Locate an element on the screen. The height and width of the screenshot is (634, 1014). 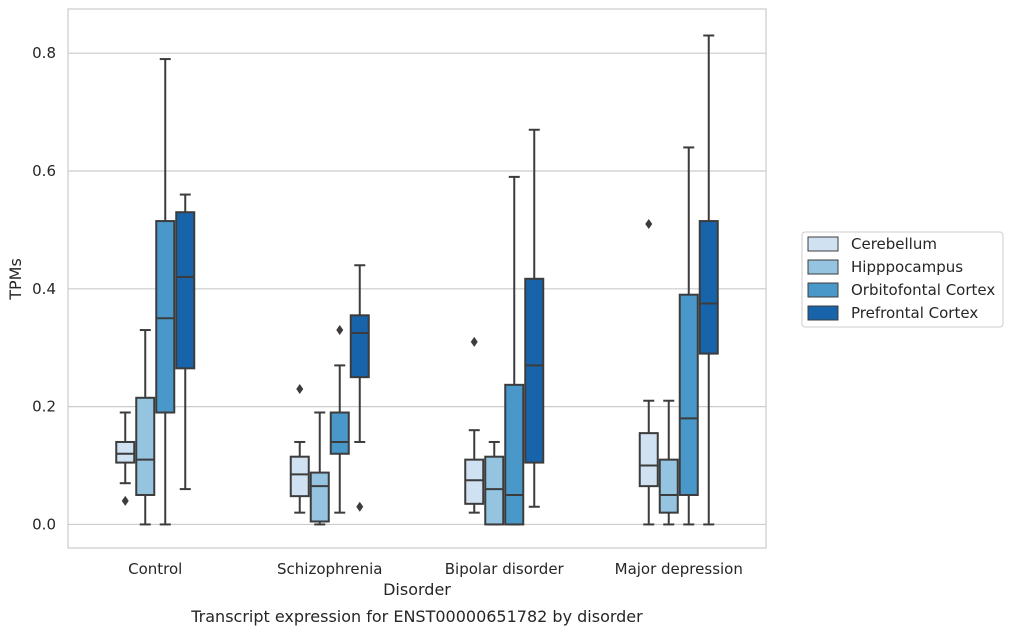
legend-entry: Orbitofontal Cortex is located at coordinates (923, 290).